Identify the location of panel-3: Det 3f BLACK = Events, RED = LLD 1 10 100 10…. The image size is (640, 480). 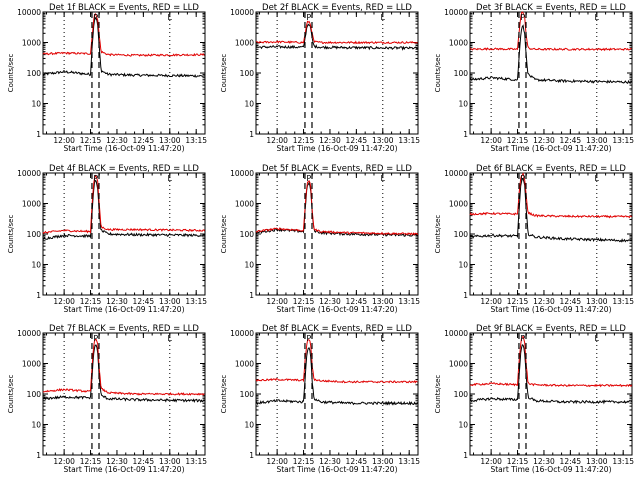
(534, 78).